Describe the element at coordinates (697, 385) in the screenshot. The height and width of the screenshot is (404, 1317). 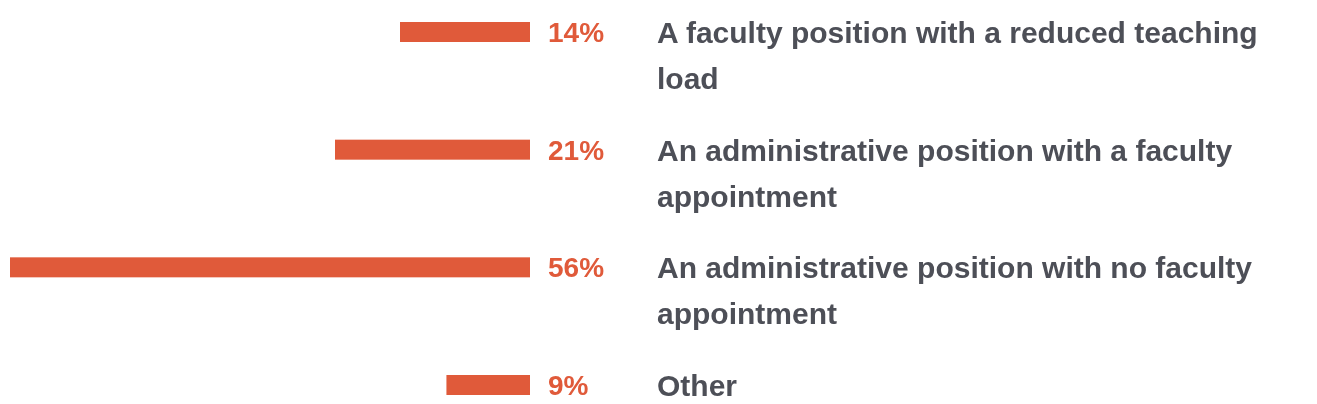
I see `y-tick-label: Other` at that location.